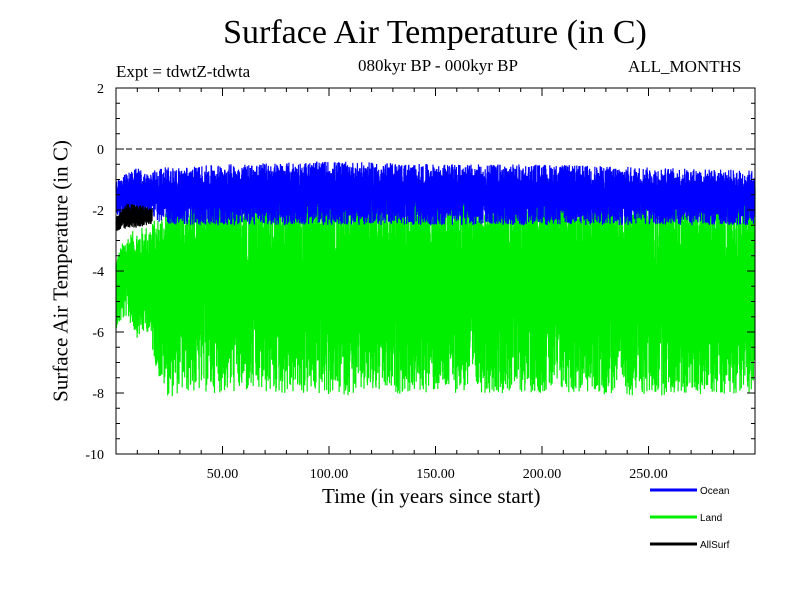 This screenshot has width=800, height=600. What do you see at coordinates (648, 474) in the screenshot?
I see `x-tick-label: 250.00` at bounding box center [648, 474].